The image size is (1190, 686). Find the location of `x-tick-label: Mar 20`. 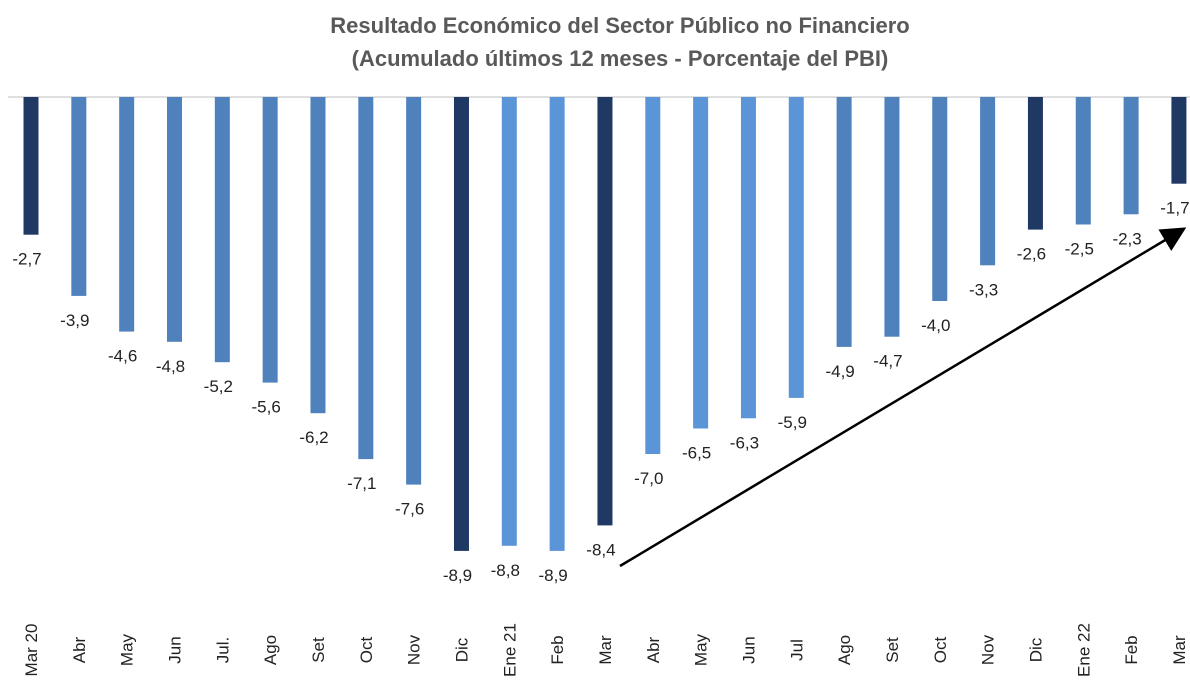

x-tick-label: Mar 20 is located at coordinates (31, 650).